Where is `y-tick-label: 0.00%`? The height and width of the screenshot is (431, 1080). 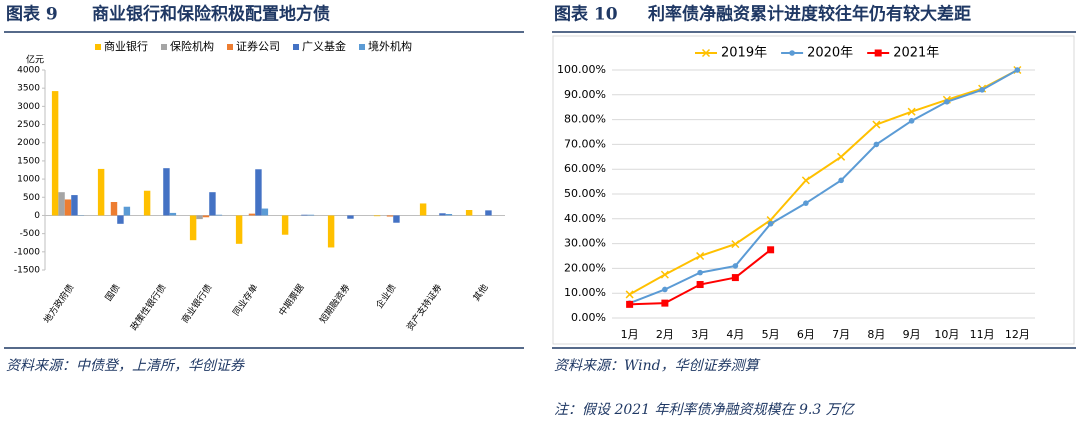 y-tick-label: 0.00% is located at coordinates (588, 317).